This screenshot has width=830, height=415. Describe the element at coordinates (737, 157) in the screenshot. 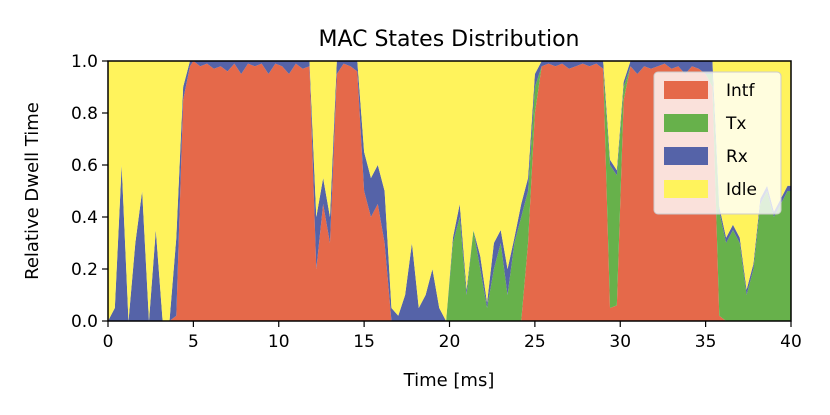

I see `legend-label-rx: Rx` at that location.